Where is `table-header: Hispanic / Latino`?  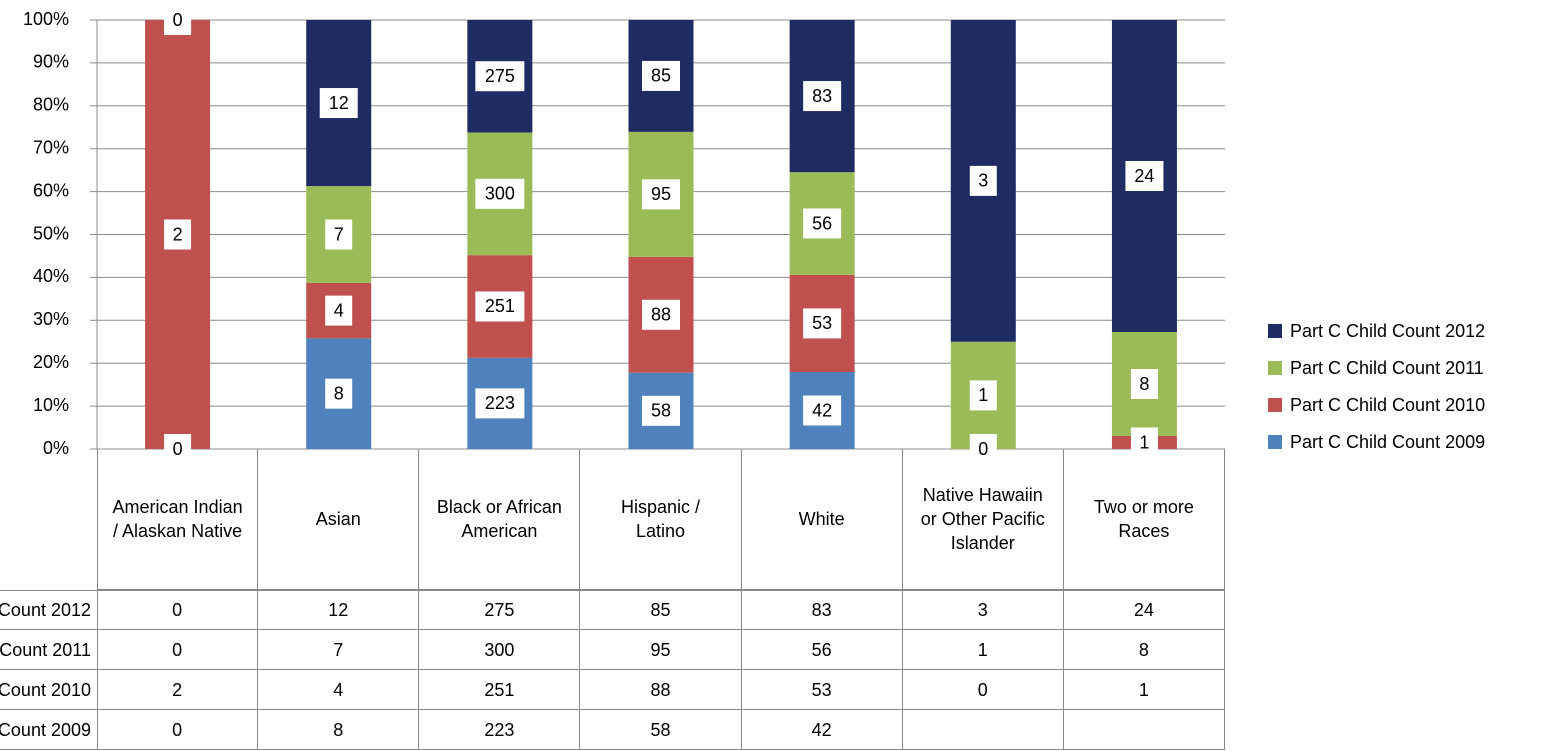 table-header: Hispanic / Latino is located at coordinates (661, 519).